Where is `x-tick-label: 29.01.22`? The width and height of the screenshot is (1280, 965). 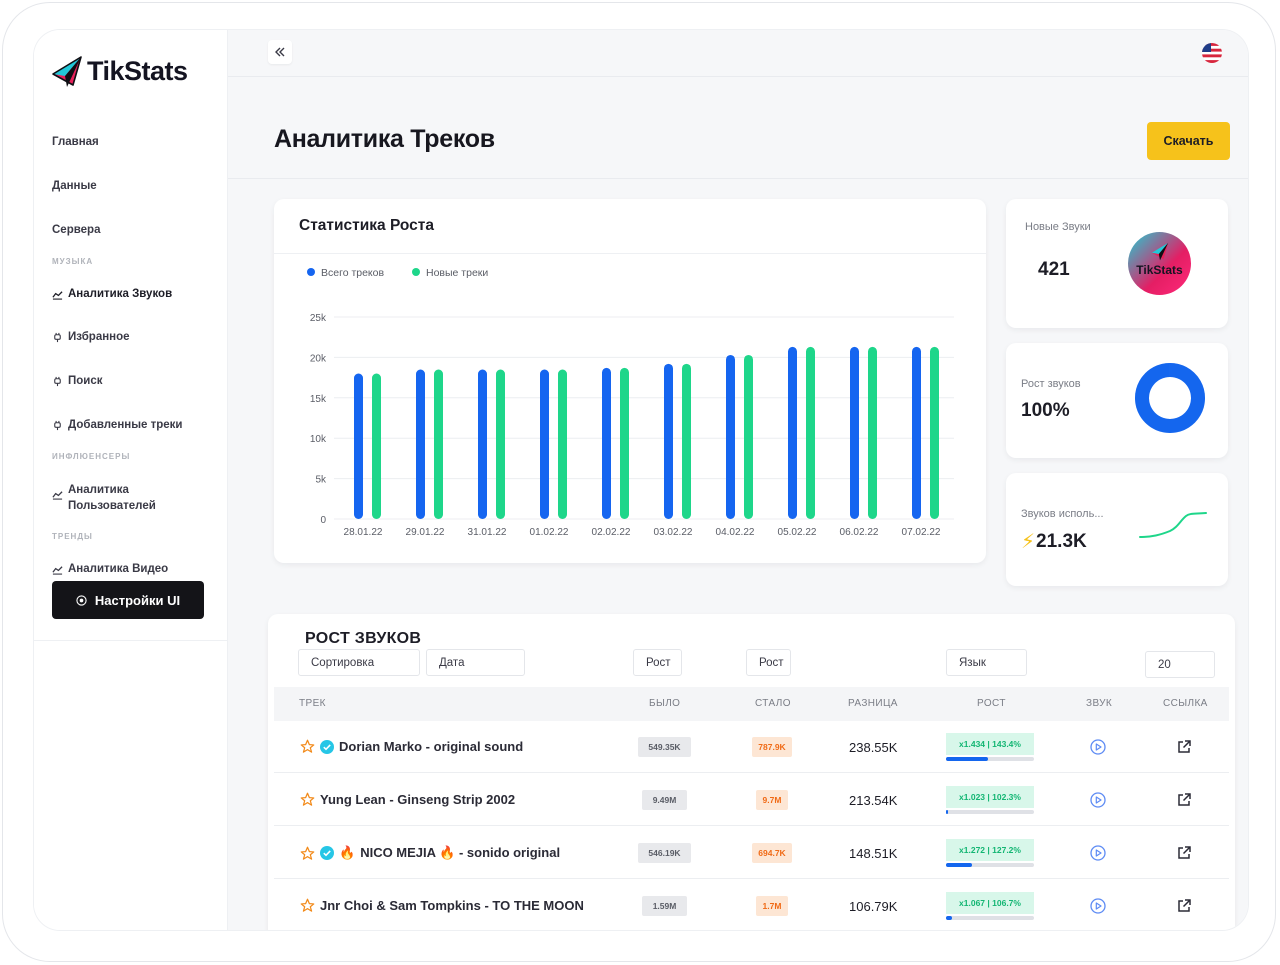 x-tick-label: 29.01.22 is located at coordinates (425, 532).